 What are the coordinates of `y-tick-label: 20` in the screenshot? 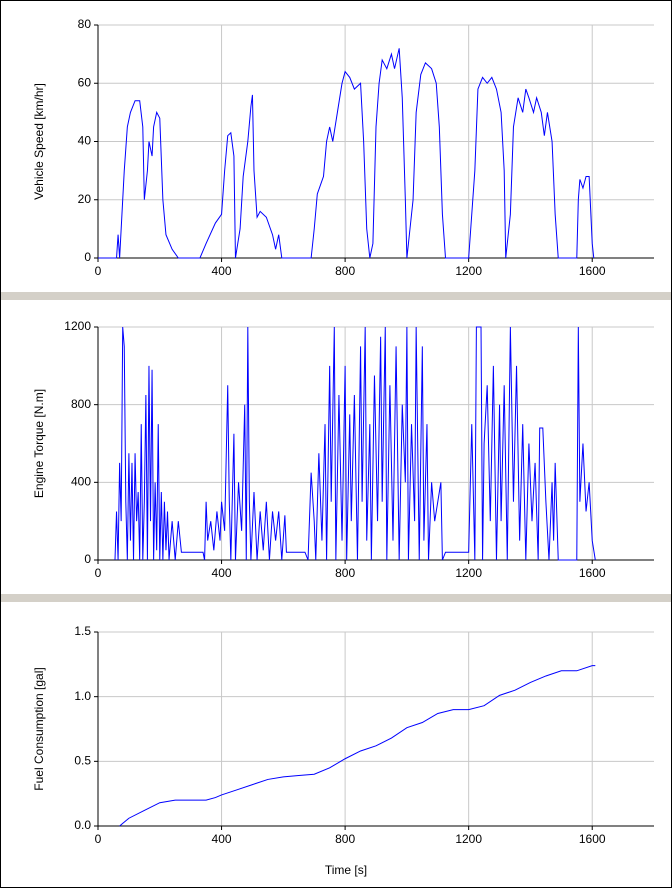 It's located at (85, 199).